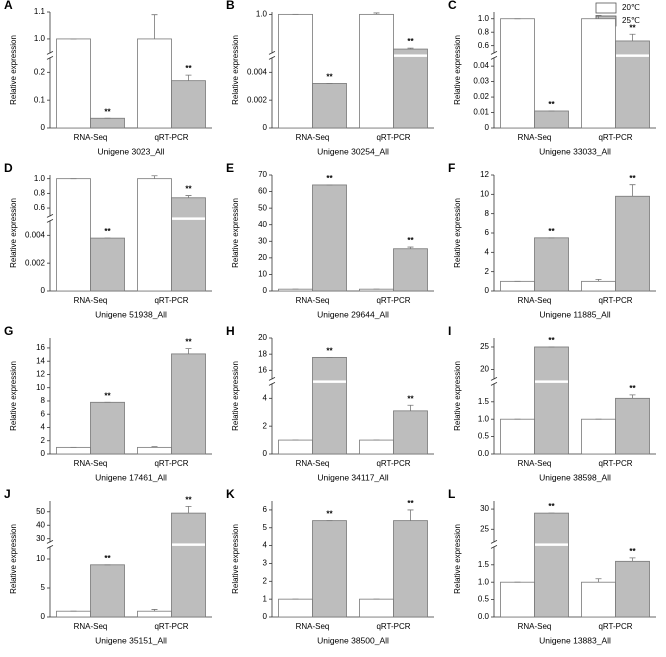 This screenshot has height=657, width=666. What do you see at coordinates (131, 314) in the screenshot?
I see `x-axis-label: Unigene 51938_All` at bounding box center [131, 314].